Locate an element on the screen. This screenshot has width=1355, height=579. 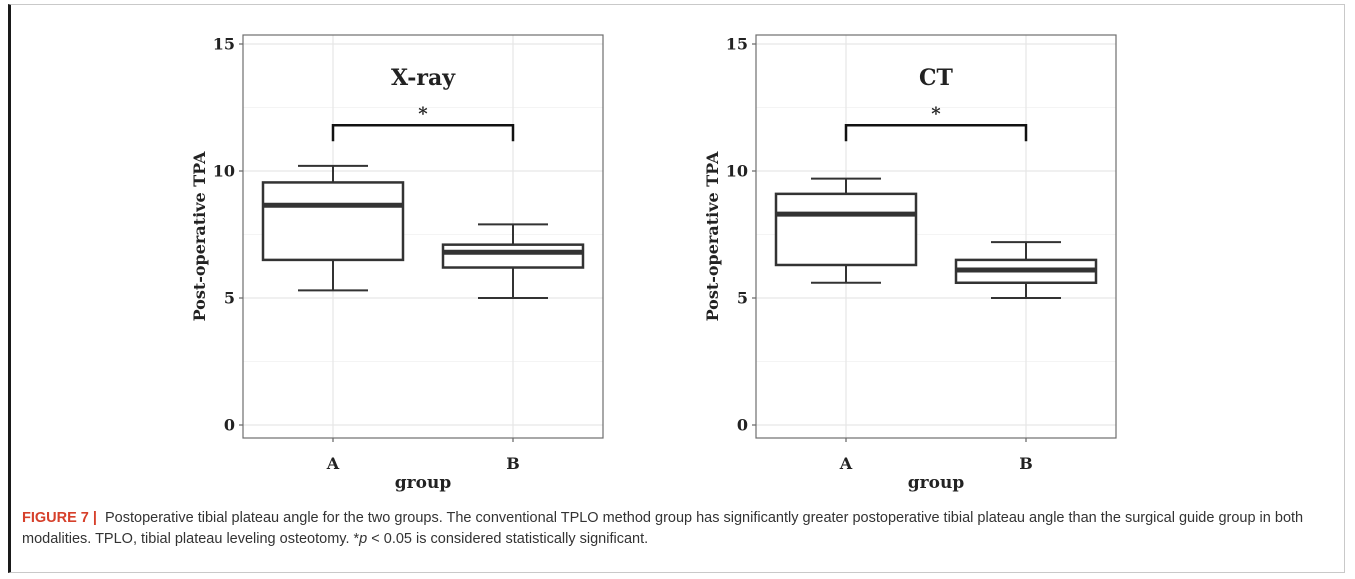
chart-title: X-ray is located at coordinates (423, 78).